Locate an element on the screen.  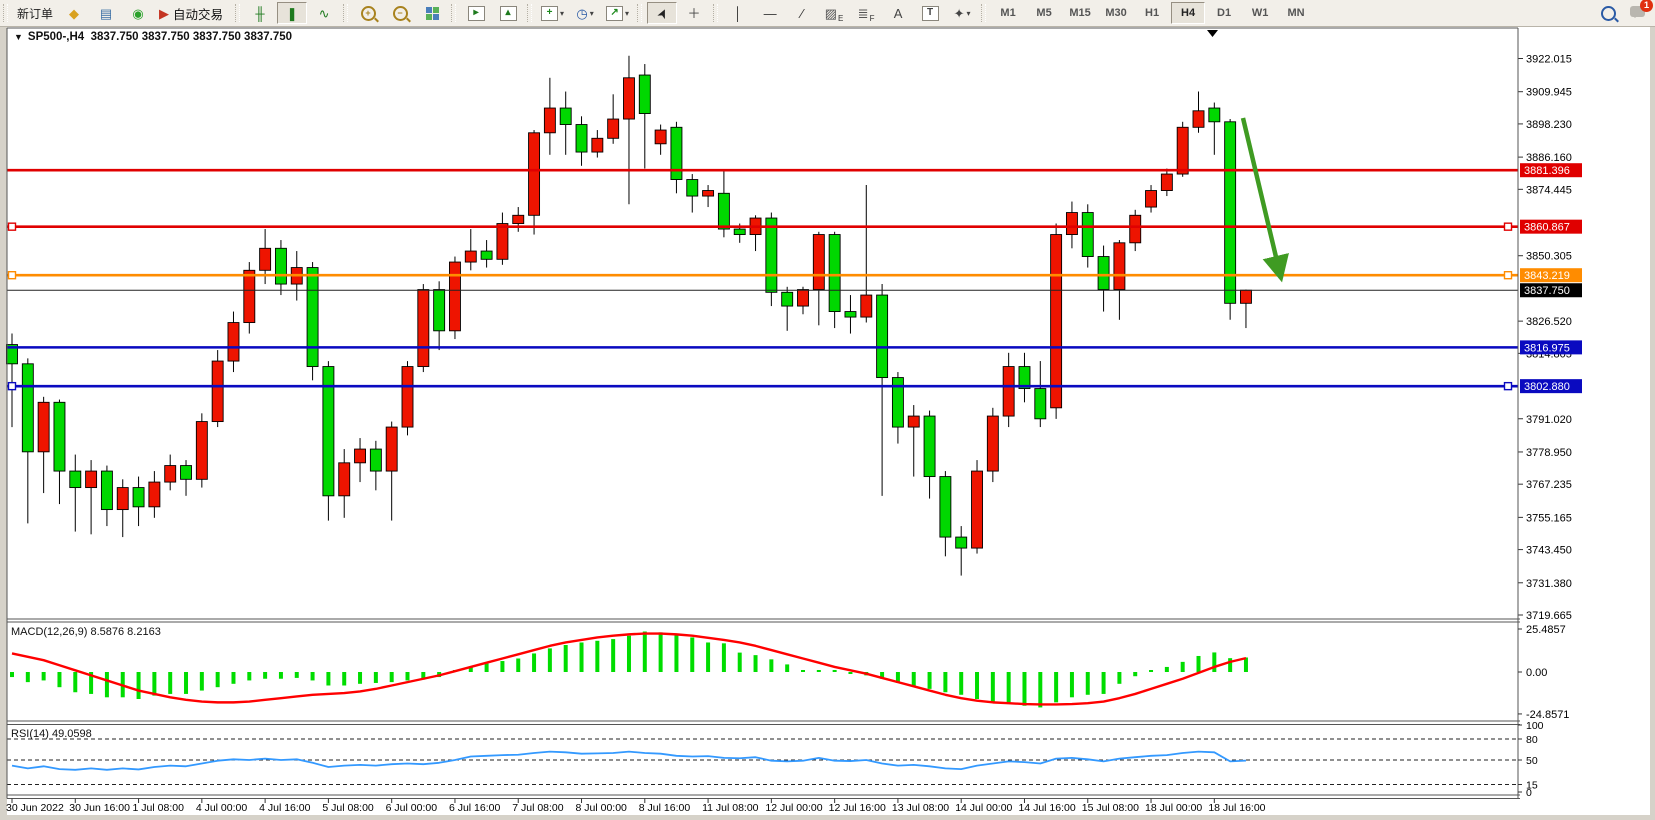
gem-icon: ◆ is located at coordinates (74, 13).